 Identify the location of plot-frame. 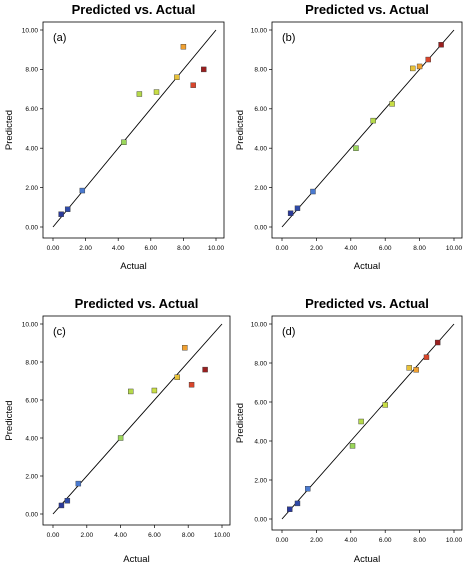
(133, 130).